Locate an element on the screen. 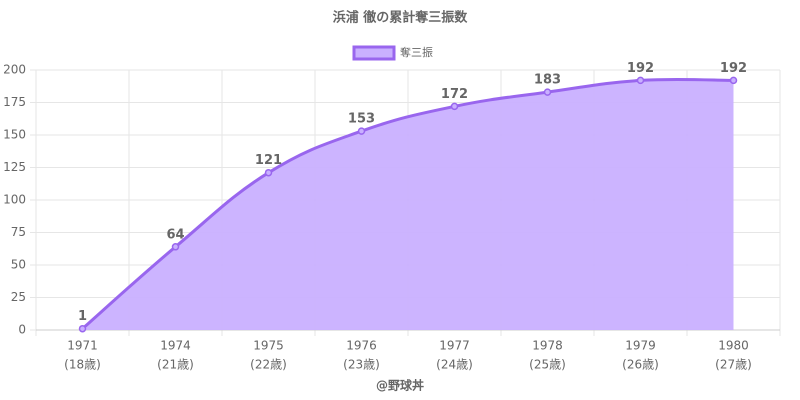 Image resolution: width=800 pixels, height=400 pixels. x-tick-label: 1980 is located at coordinates (733, 346).